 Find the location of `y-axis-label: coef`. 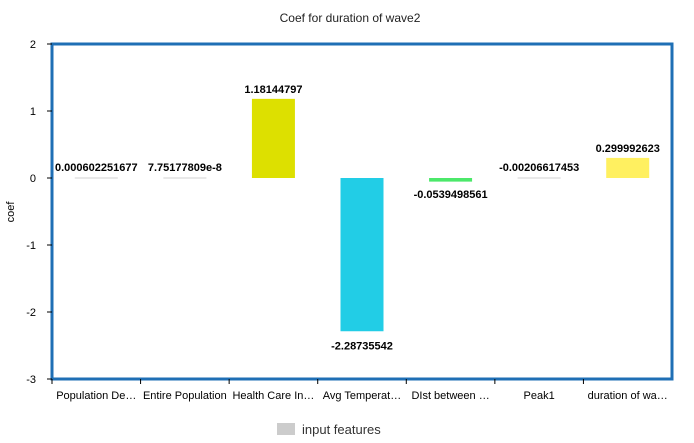

y-axis-label: coef is located at coordinates (11, 212).